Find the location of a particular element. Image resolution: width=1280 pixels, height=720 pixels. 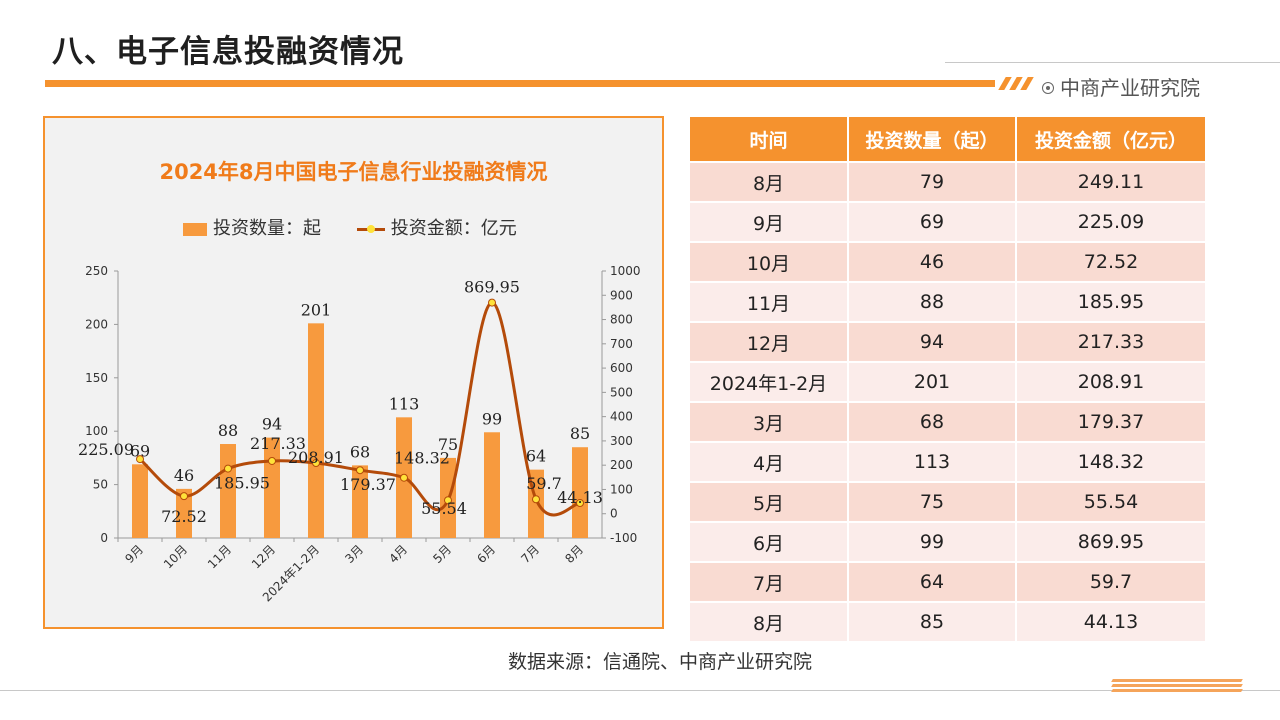

bar-value-label: 69 is located at coordinates (140, 450).